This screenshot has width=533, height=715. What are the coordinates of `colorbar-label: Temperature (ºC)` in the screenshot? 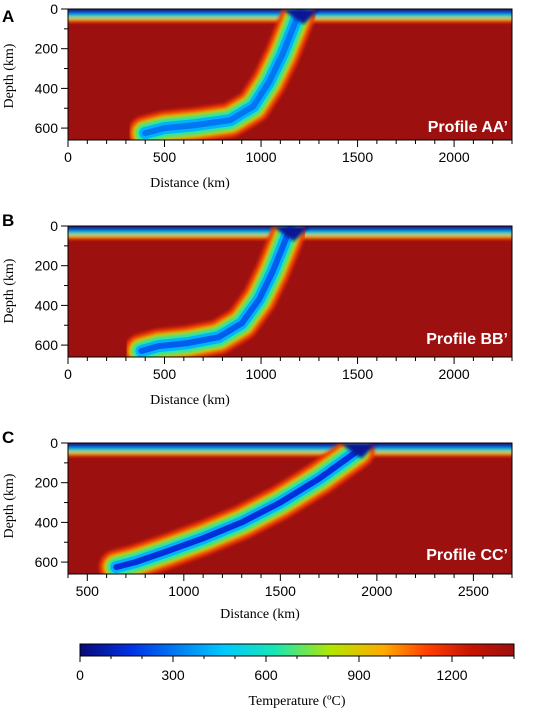 It's located at (296, 701).